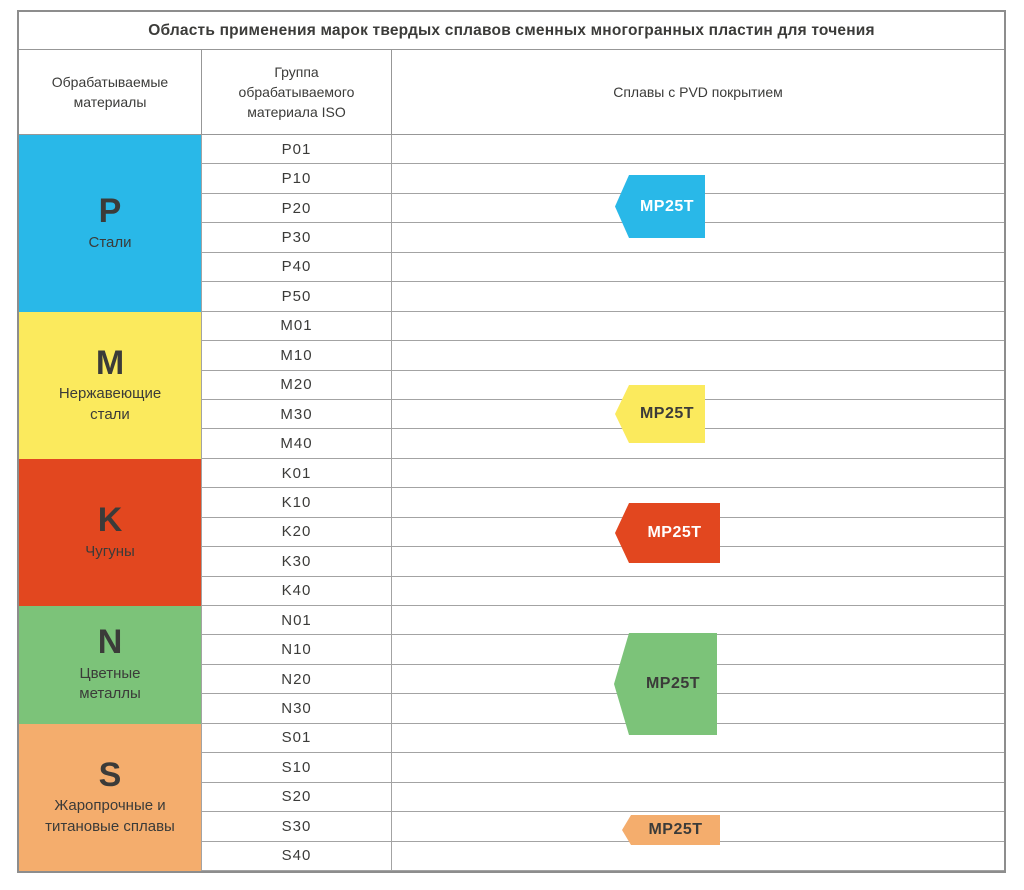 The height and width of the screenshot is (890, 1024). What do you see at coordinates (297, 326) in the screenshot?
I see `iso-code-M01: M01` at bounding box center [297, 326].